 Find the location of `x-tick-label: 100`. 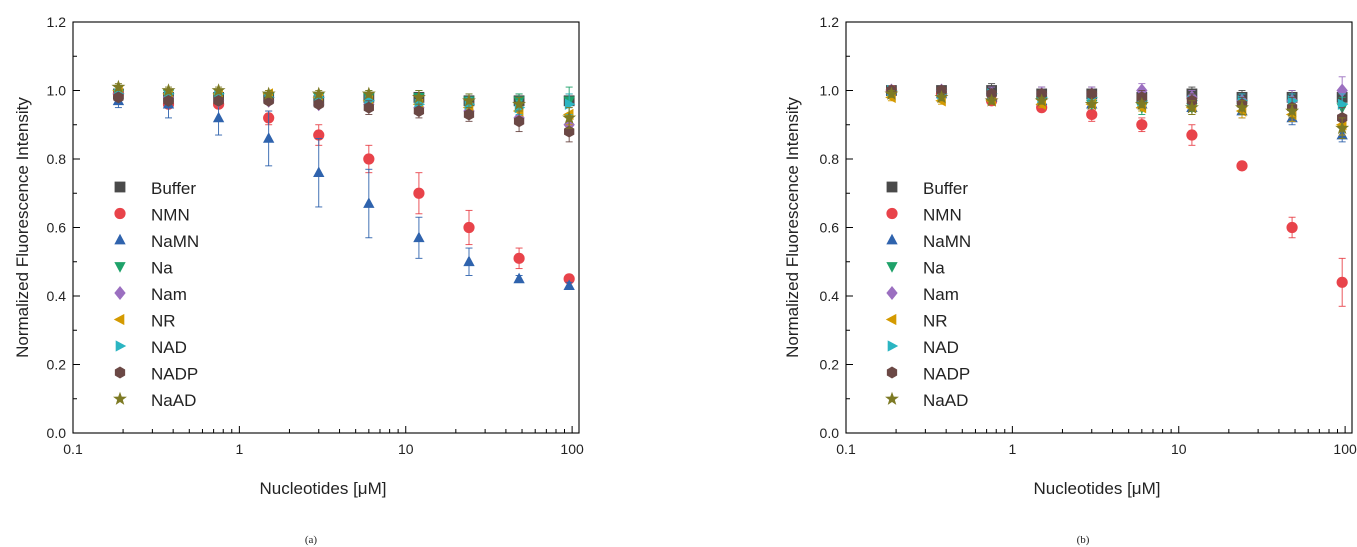

x-tick-label: 100 is located at coordinates (1345, 449).